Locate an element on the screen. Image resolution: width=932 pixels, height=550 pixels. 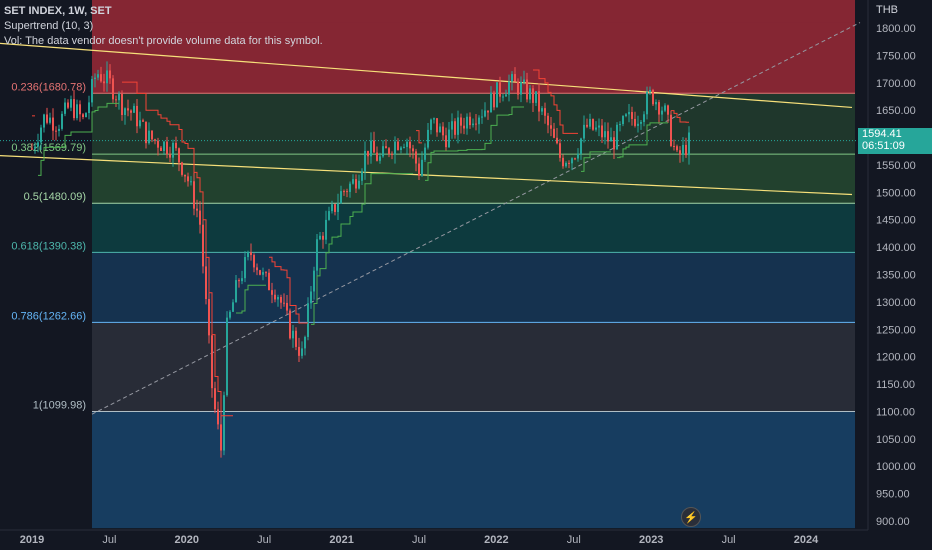
currency-label: THB is located at coordinates (887, 10).